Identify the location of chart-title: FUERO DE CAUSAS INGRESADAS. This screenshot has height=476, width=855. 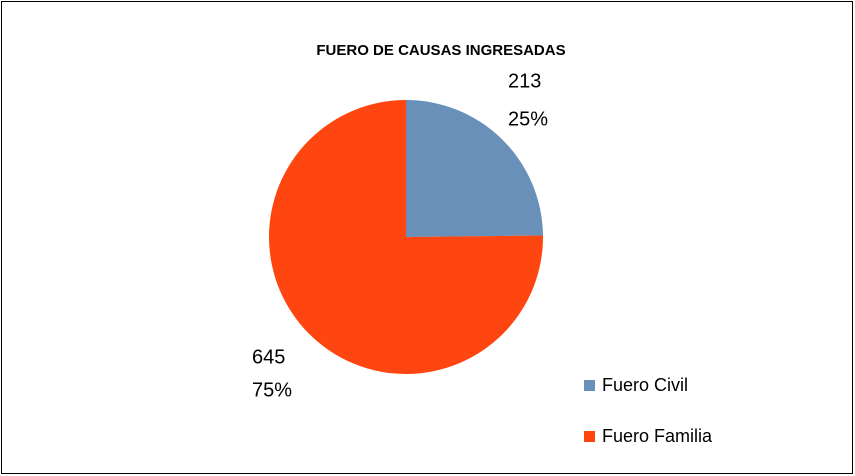
(440, 50).